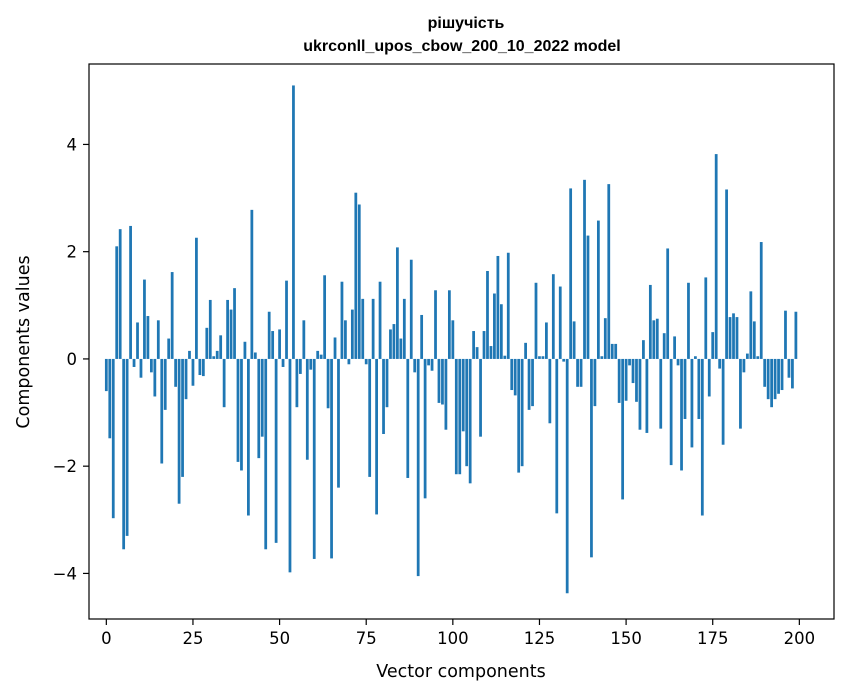  I want to click on x-tick-label: 0, so click(106, 638).